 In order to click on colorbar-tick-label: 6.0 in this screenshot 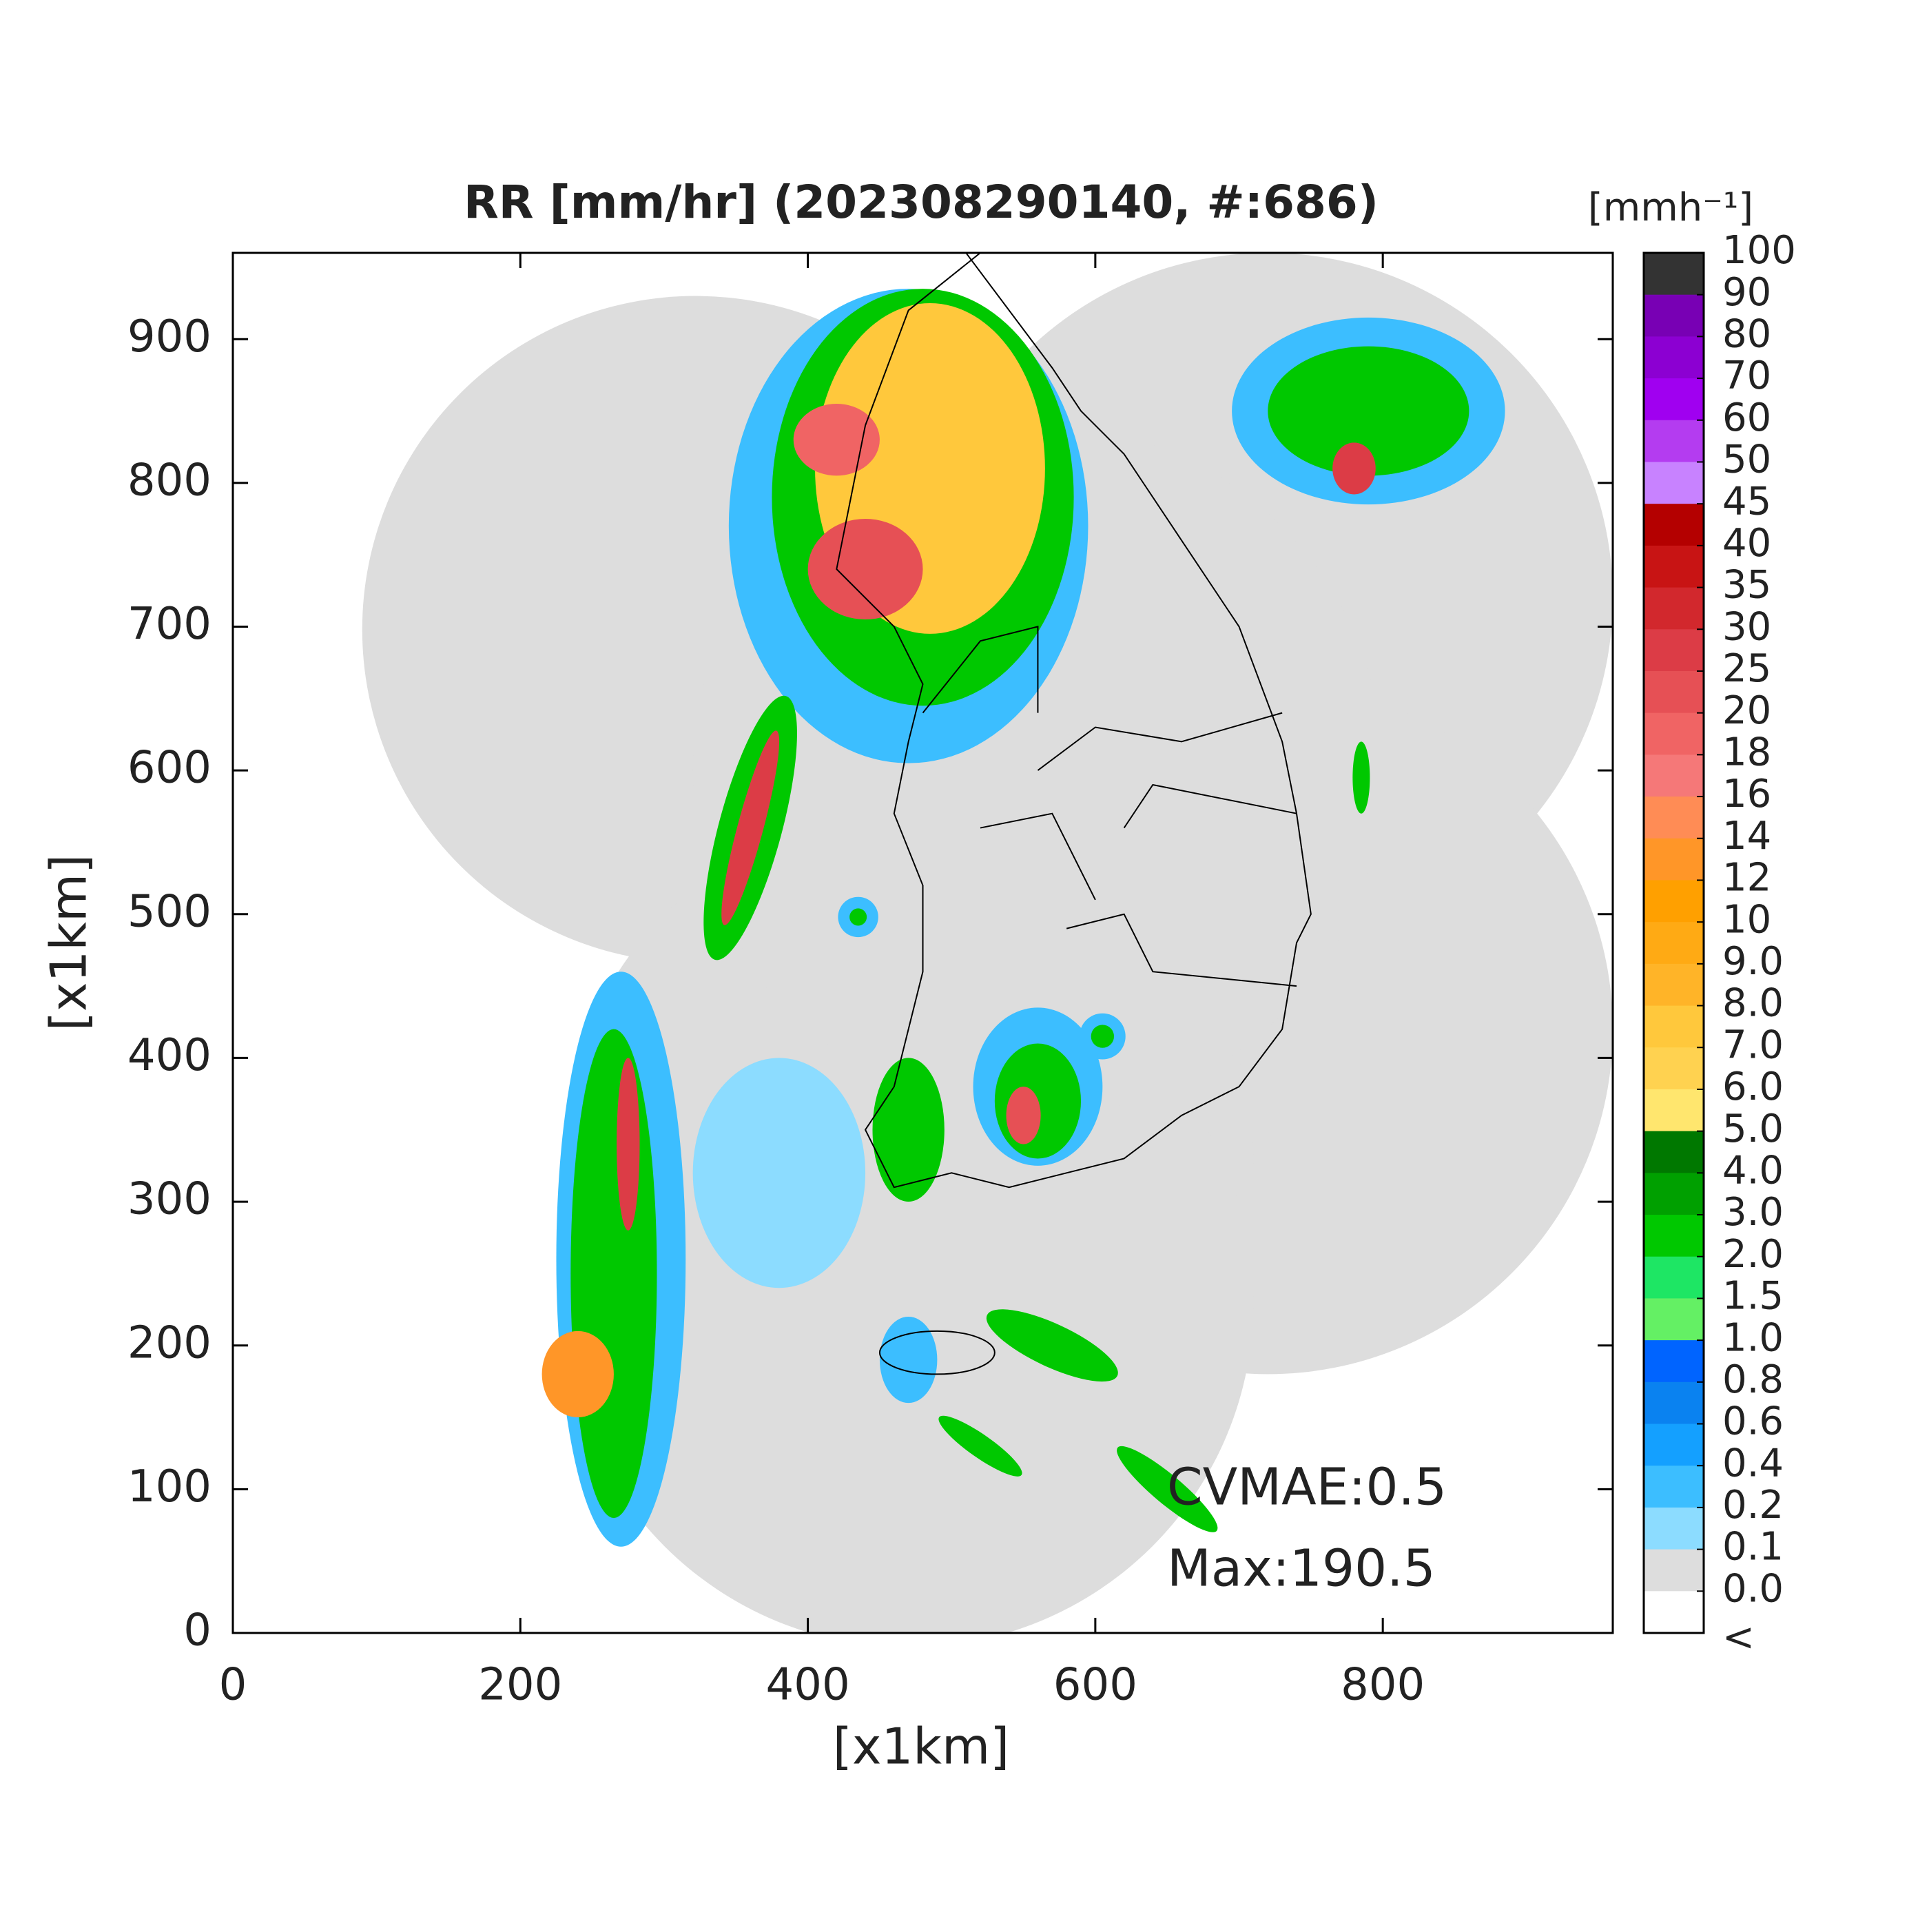, I will do `click(1753, 1087)`.